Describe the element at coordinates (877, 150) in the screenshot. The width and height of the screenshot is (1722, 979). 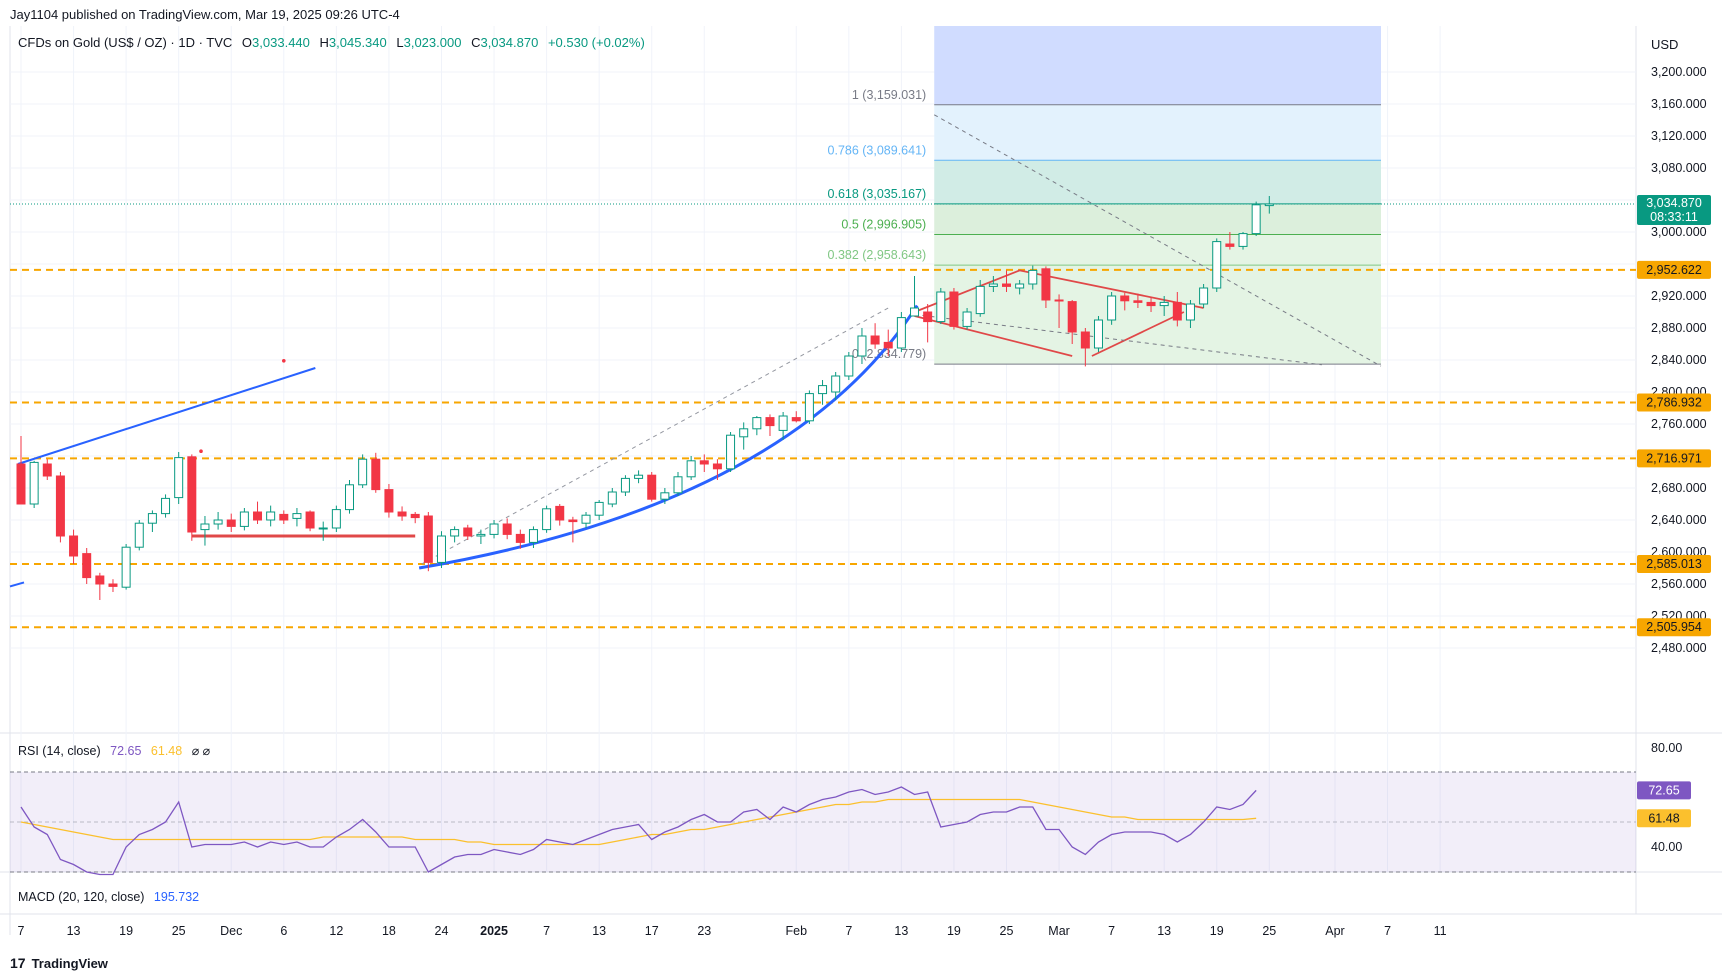
I see `fib-level-label: 0.786 (3,089.641)` at that location.